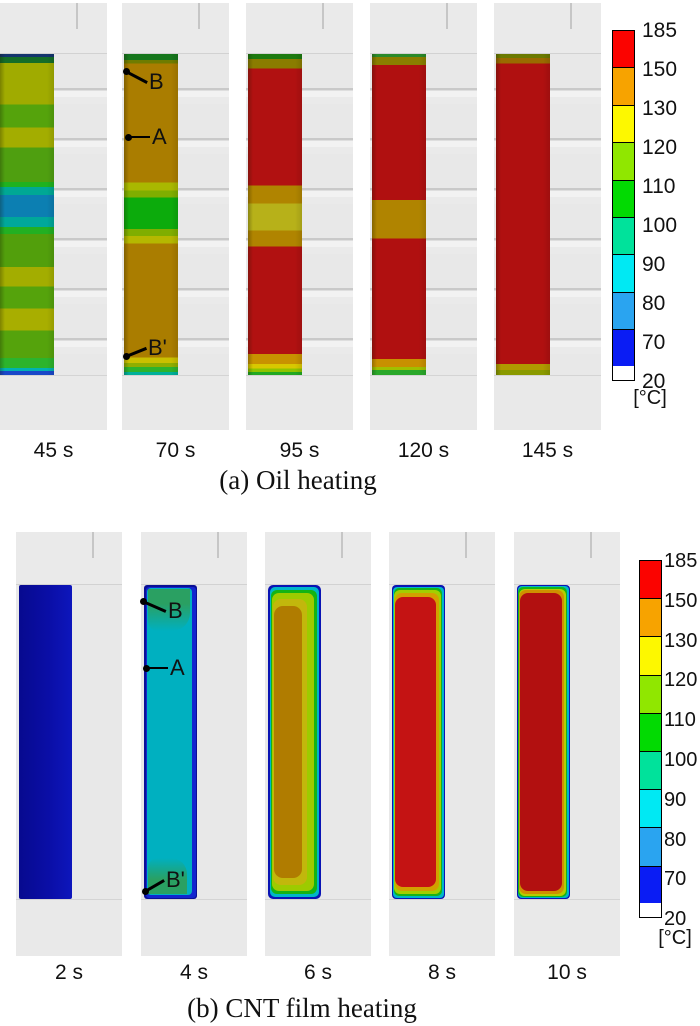 The width and height of the screenshot is (700, 1026). Describe the element at coordinates (418, 742) in the screenshot. I see `temperature-bar-8s` at that location.